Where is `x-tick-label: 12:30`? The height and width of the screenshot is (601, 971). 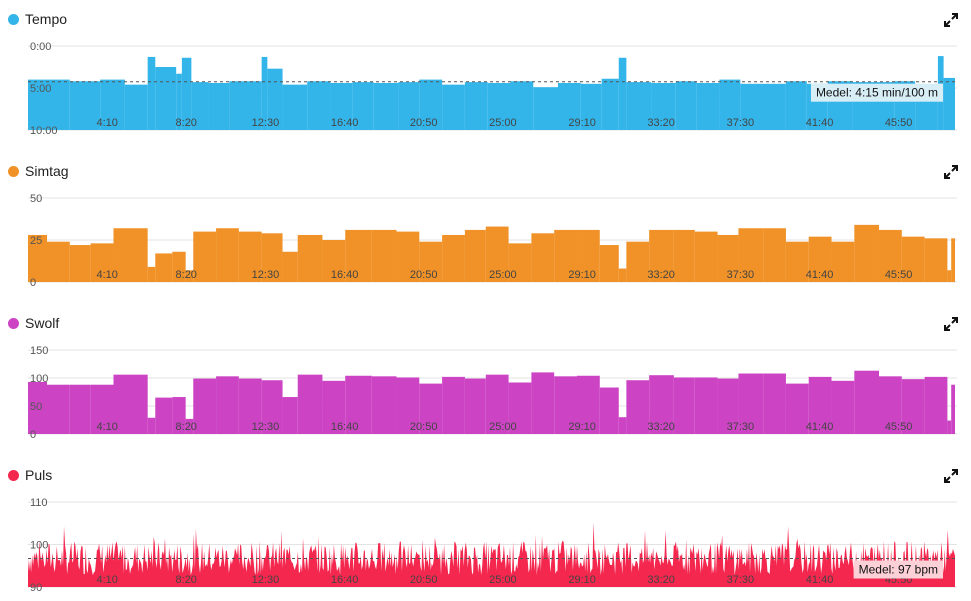
x-tick-label: 12:30 is located at coordinates (266, 275).